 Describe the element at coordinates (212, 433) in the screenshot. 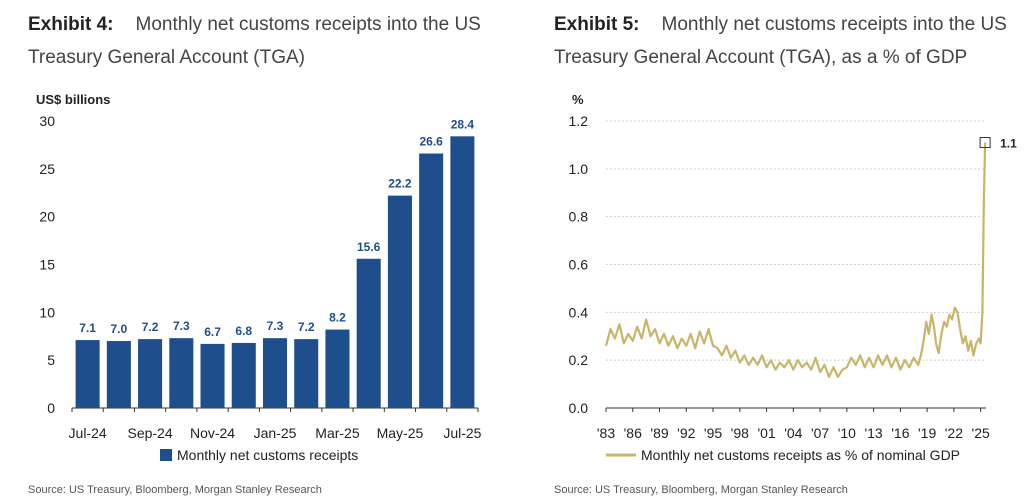

I see `x-tick-label: Nov-24` at that location.